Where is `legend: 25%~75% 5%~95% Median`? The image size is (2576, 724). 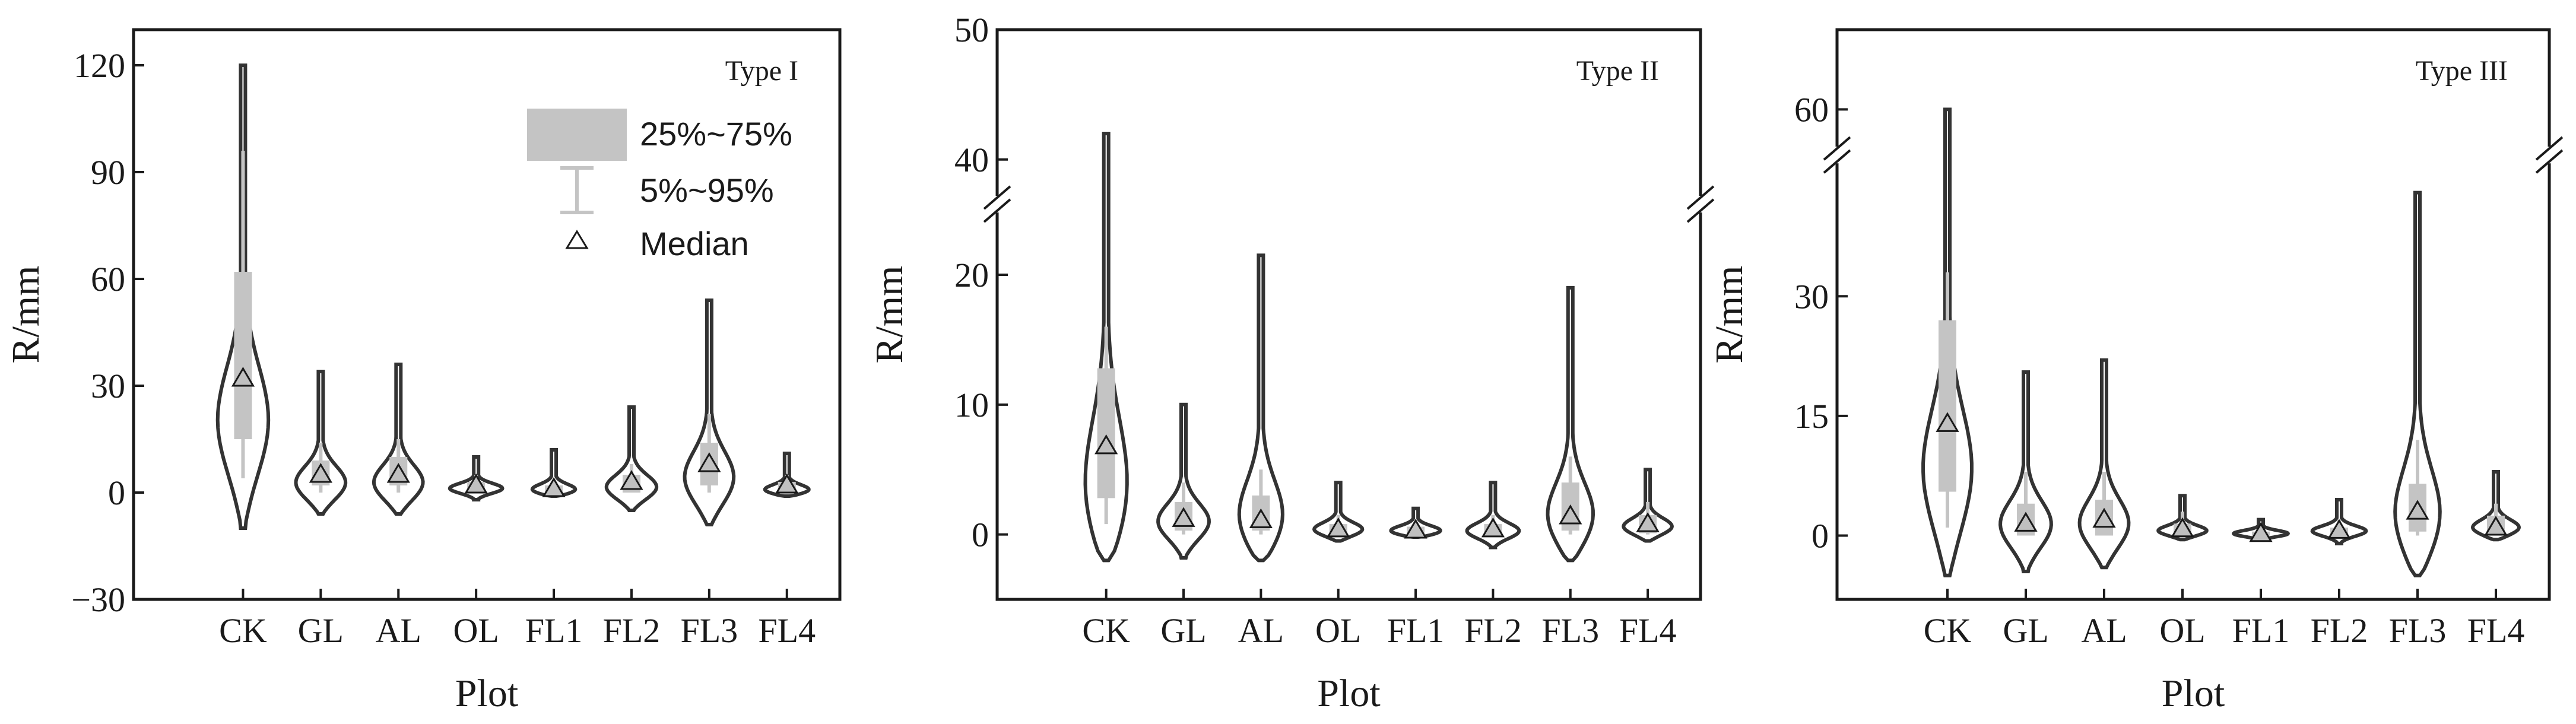 legend: 25%~75% 5%~95% Median is located at coordinates (659, 185).